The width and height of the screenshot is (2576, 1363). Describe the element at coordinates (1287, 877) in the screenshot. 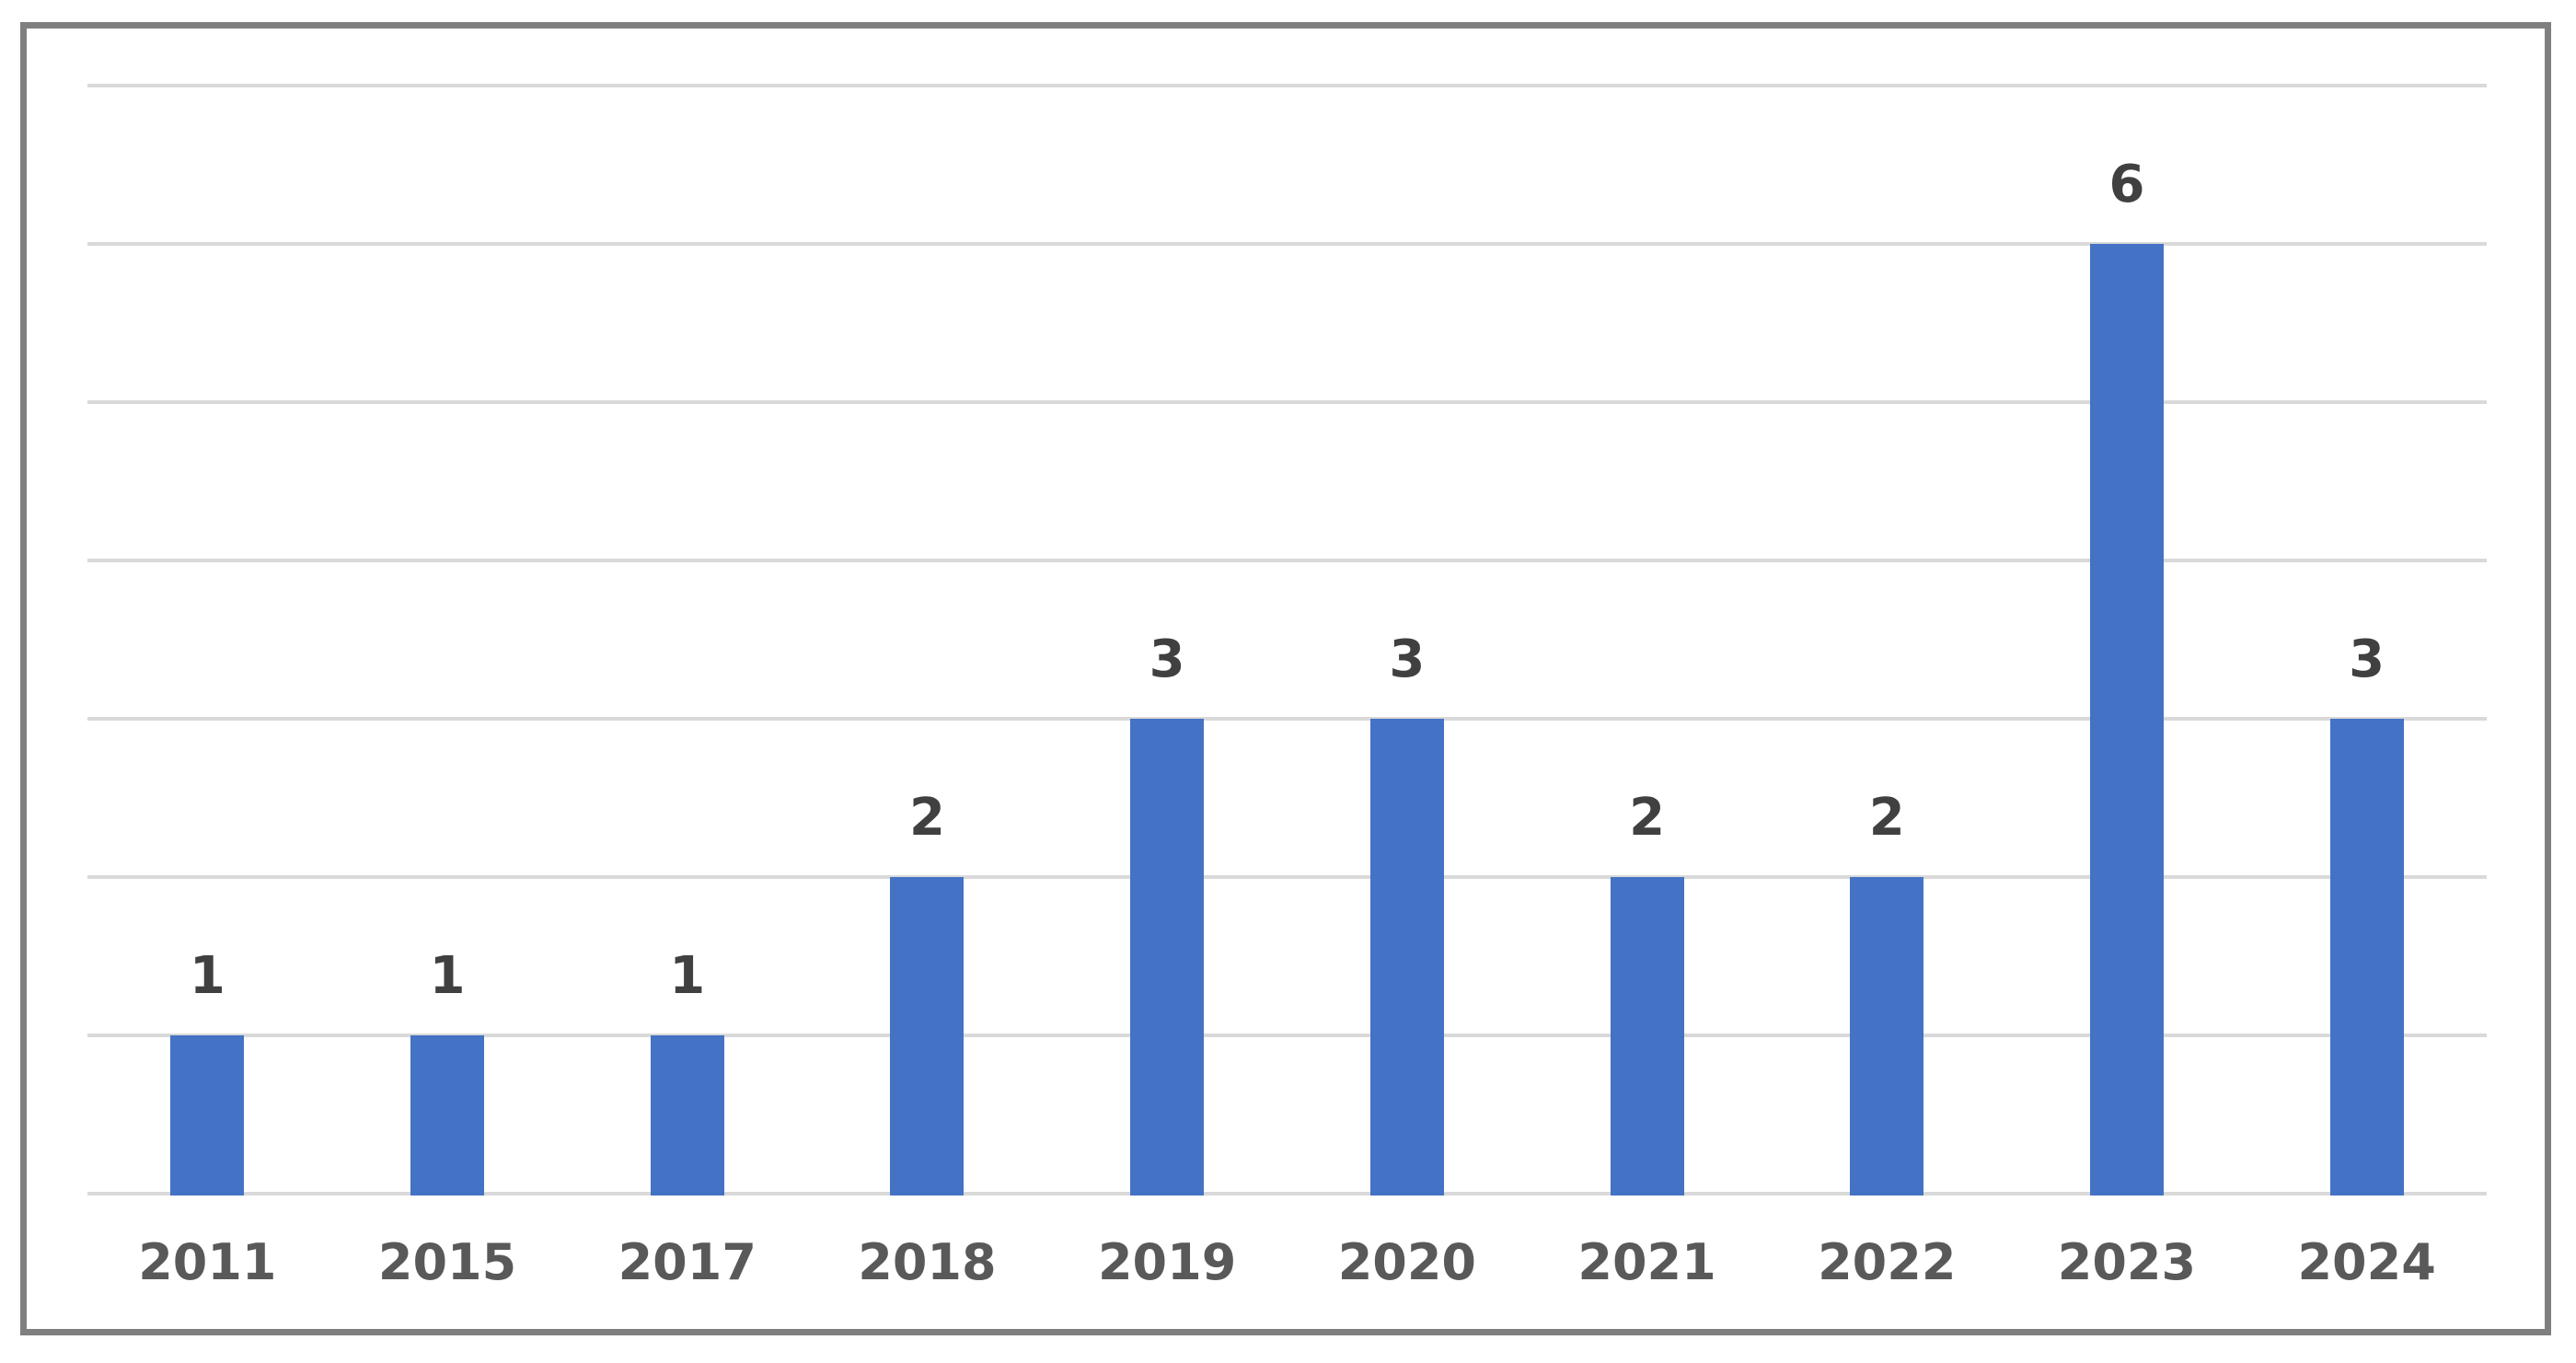

I see `gridline-y2` at that location.